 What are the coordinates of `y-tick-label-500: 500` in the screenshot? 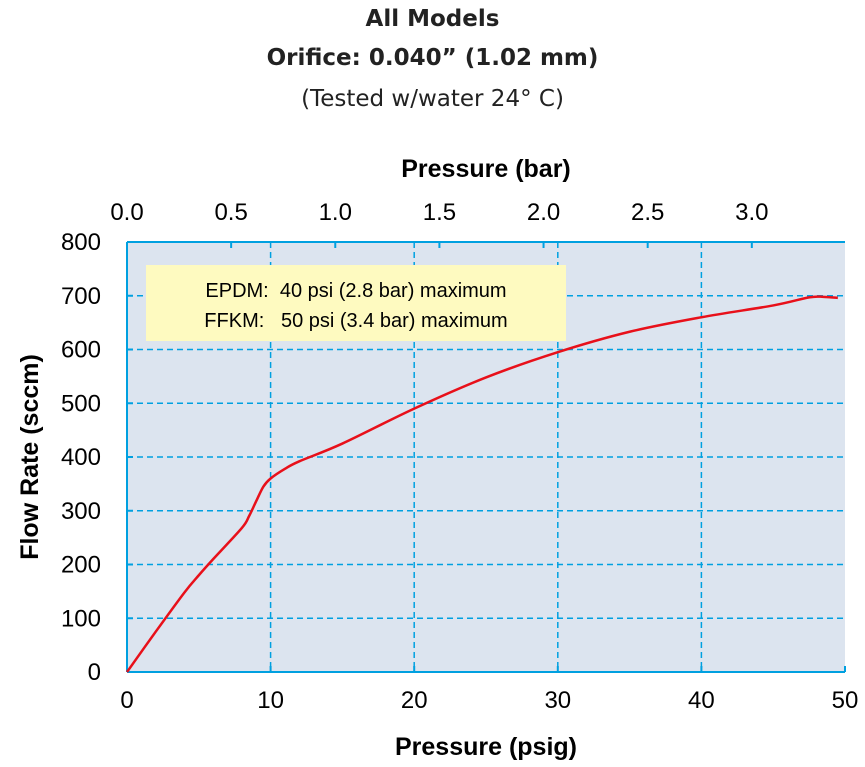 It's located at (81, 403).